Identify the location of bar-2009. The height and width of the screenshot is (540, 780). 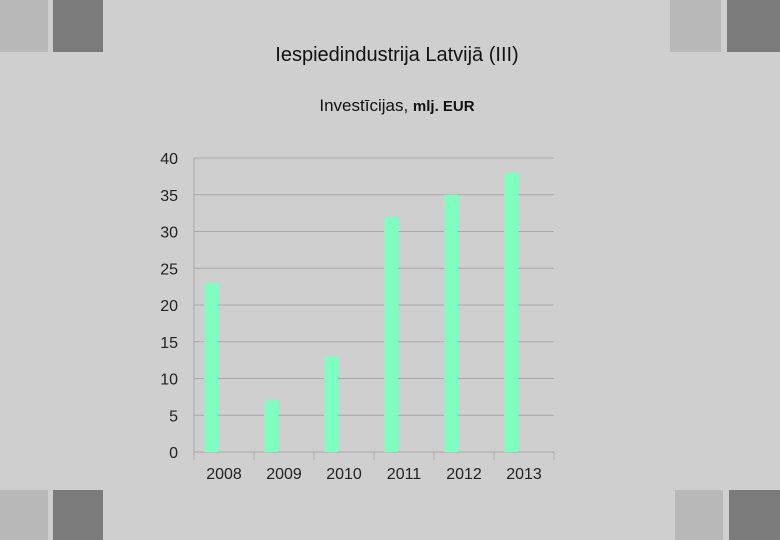
(271, 426).